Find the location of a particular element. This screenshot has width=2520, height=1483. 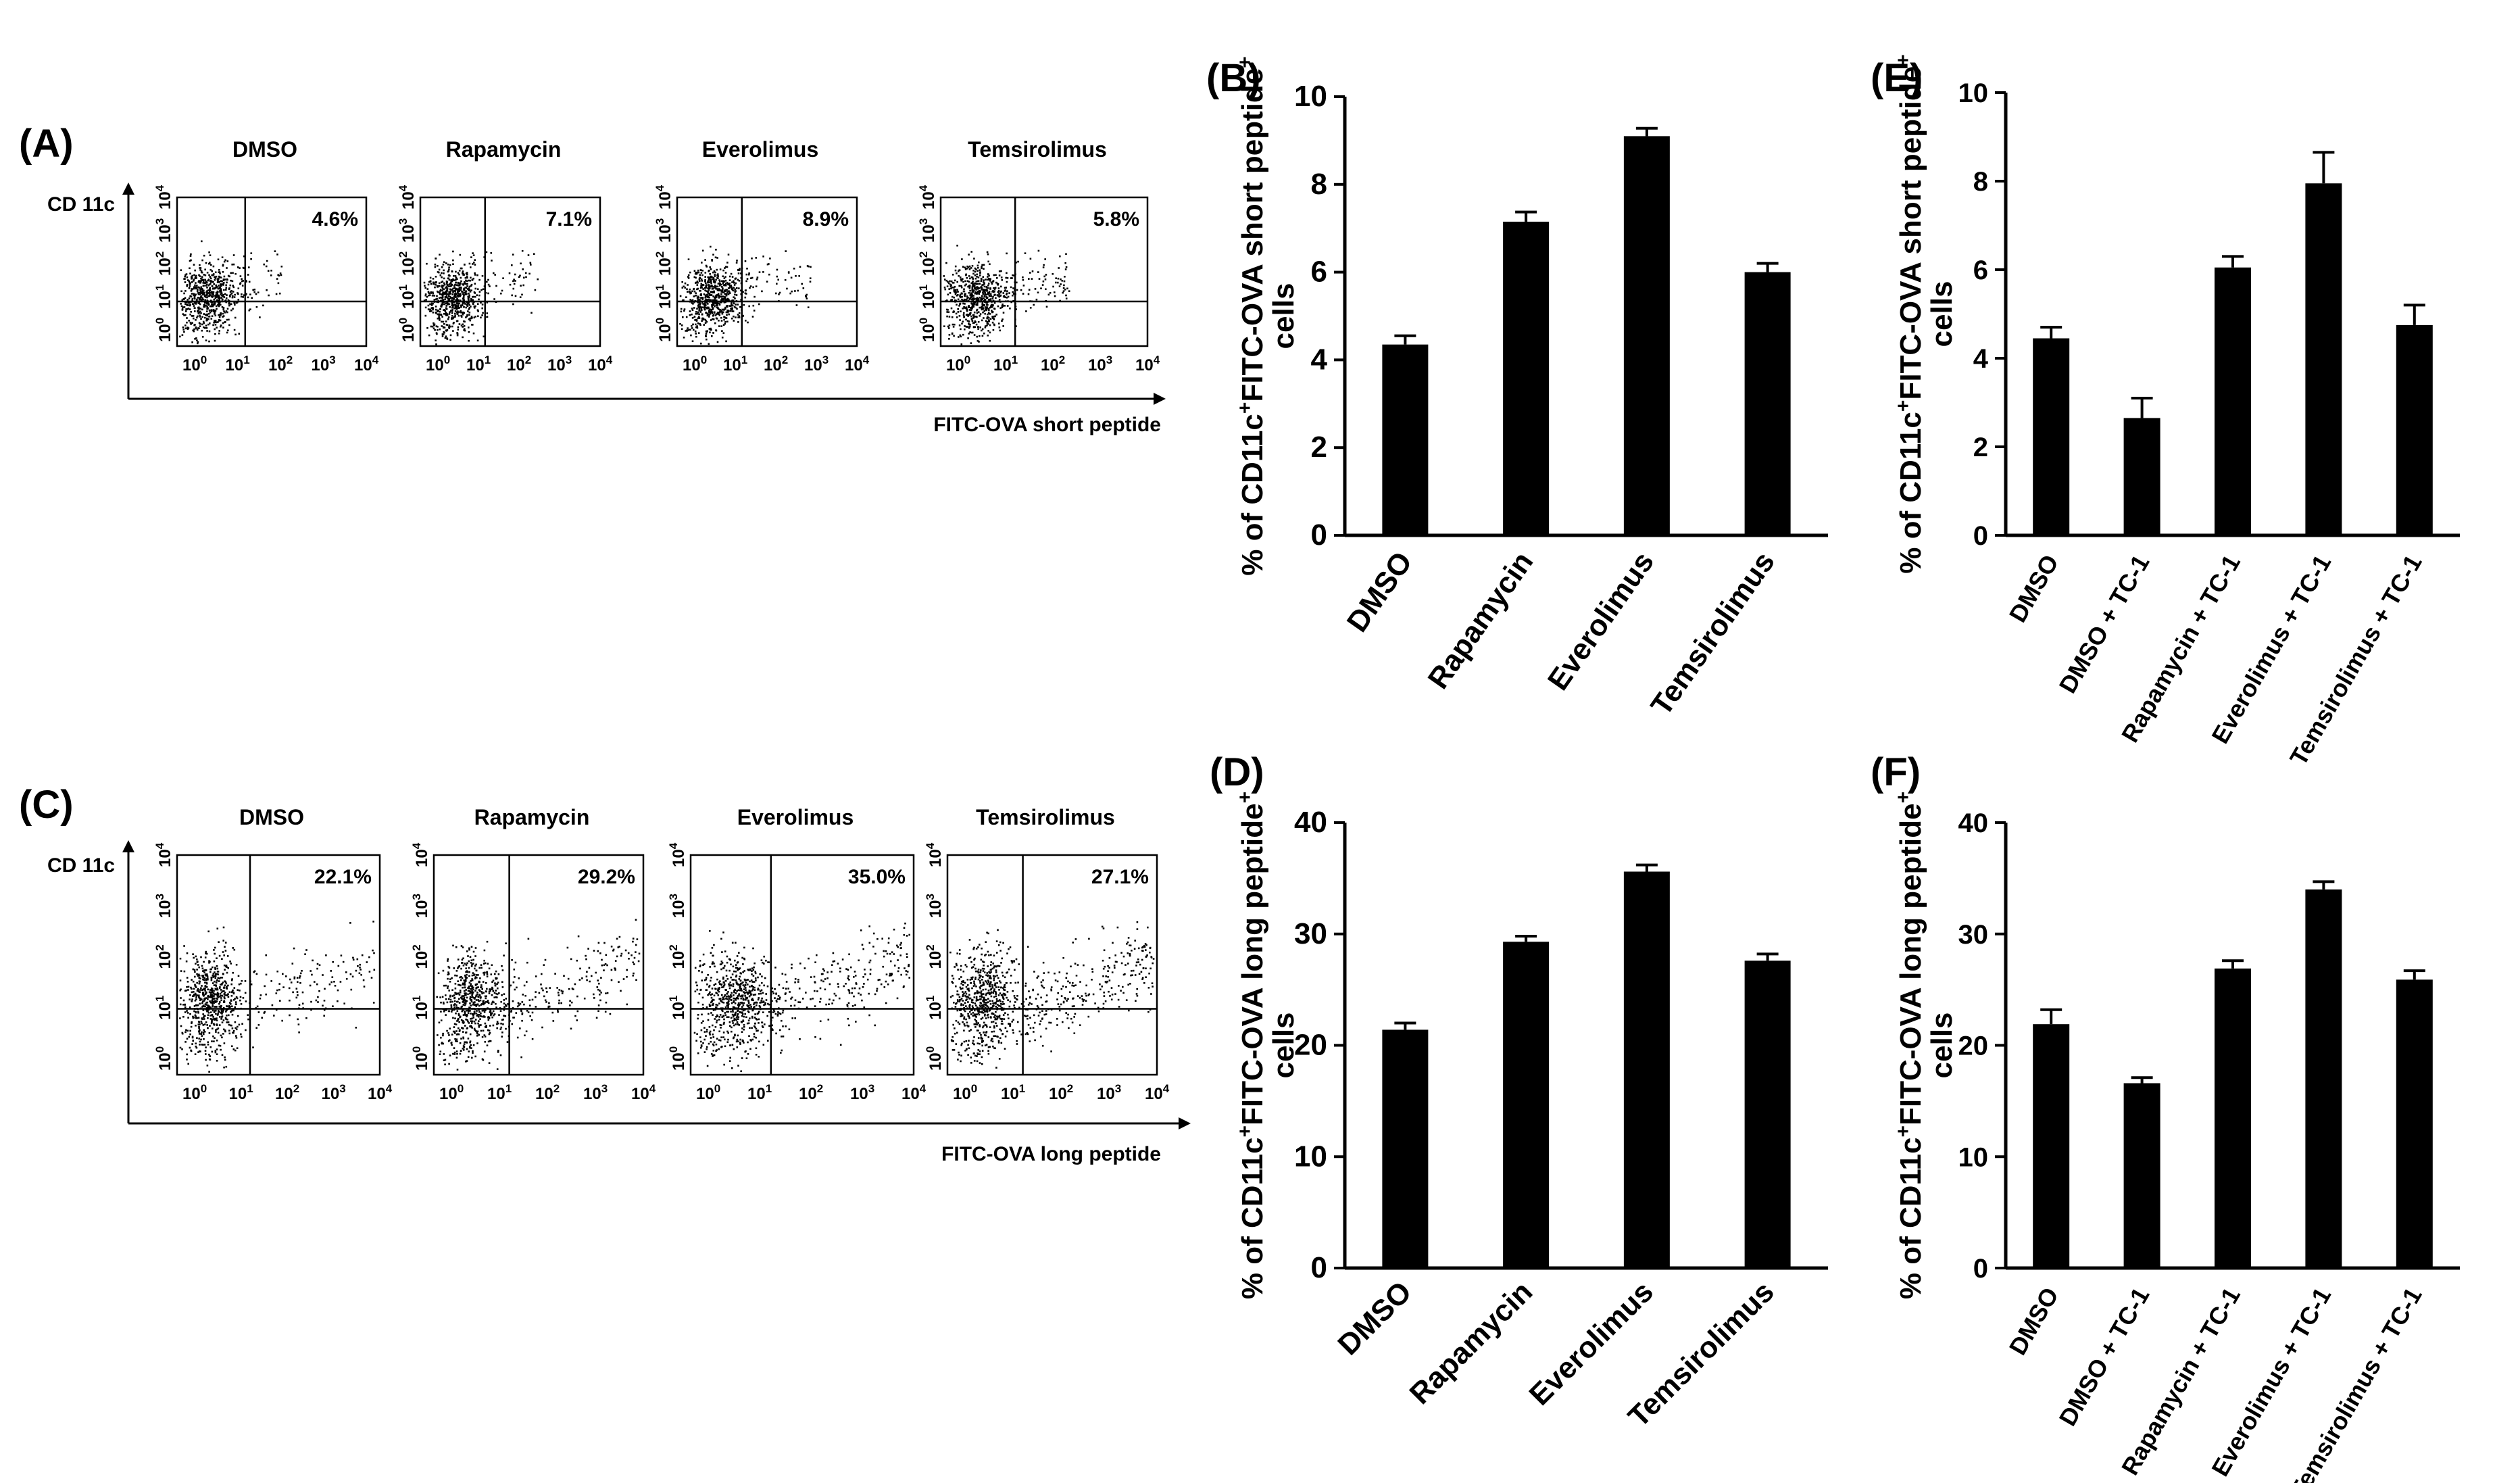

x-tick-label: 104 is located at coordinates (367, 364).